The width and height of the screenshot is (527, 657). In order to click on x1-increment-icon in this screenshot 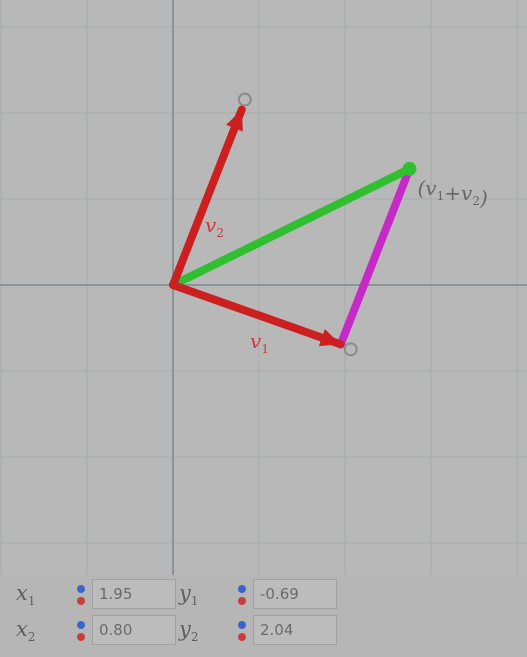, I will do `click(81, 589)`.